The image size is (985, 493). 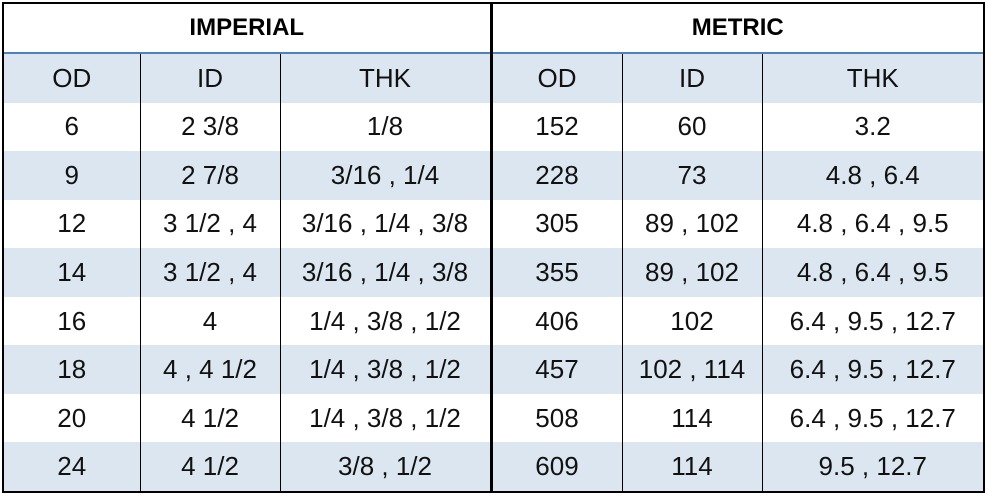 I want to click on cell-od-metric: 152, so click(x=557, y=127).